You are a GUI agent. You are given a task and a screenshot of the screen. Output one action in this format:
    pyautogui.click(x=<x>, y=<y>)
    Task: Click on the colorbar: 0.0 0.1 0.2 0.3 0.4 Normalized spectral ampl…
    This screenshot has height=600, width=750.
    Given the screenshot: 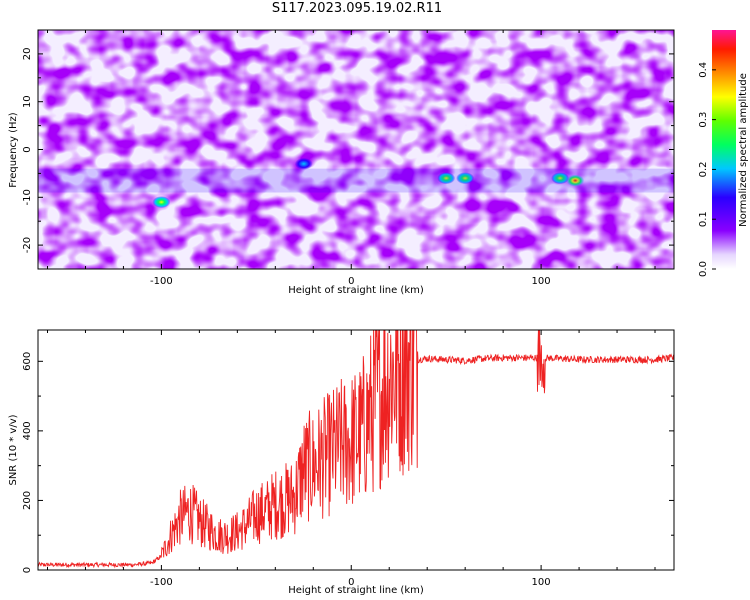 What is the action you would take?
    pyautogui.click(x=723, y=153)
    